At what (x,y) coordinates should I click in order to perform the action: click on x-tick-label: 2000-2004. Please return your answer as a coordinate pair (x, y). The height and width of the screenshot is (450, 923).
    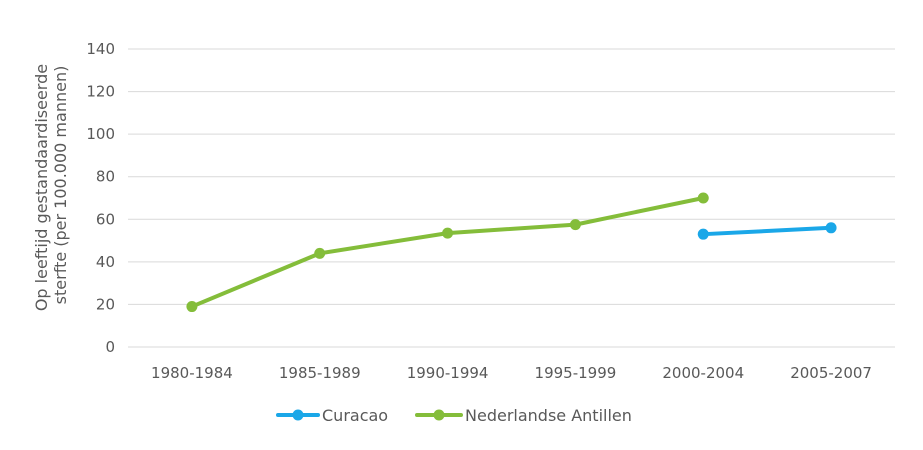
    Looking at the image, I should click on (703, 373).